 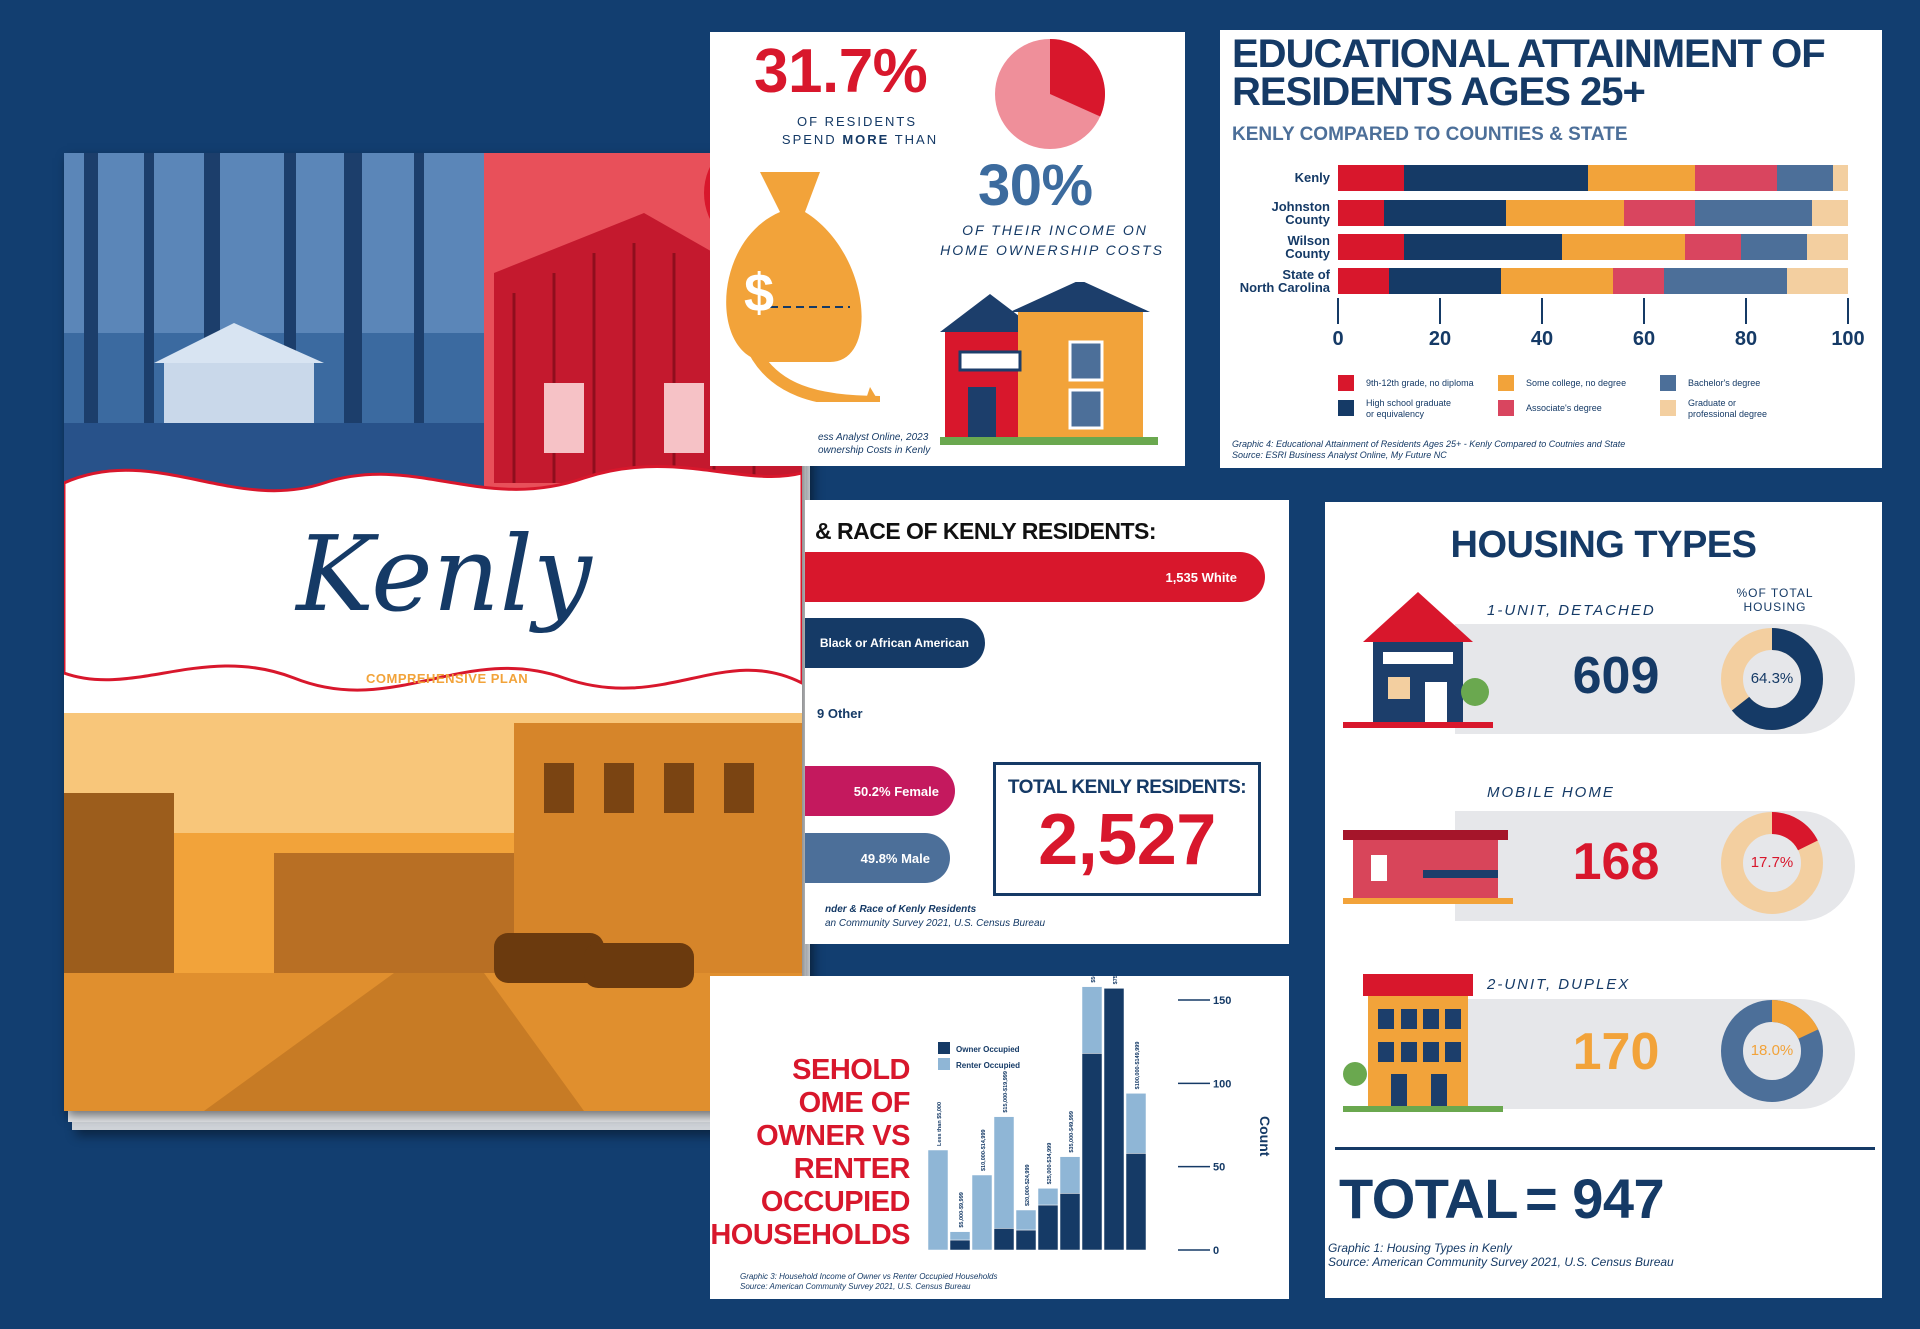 What do you see at coordinates (1848, 339) in the screenshot?
I see `edu-tick-label: 100` at bounding box center [1848, 339].